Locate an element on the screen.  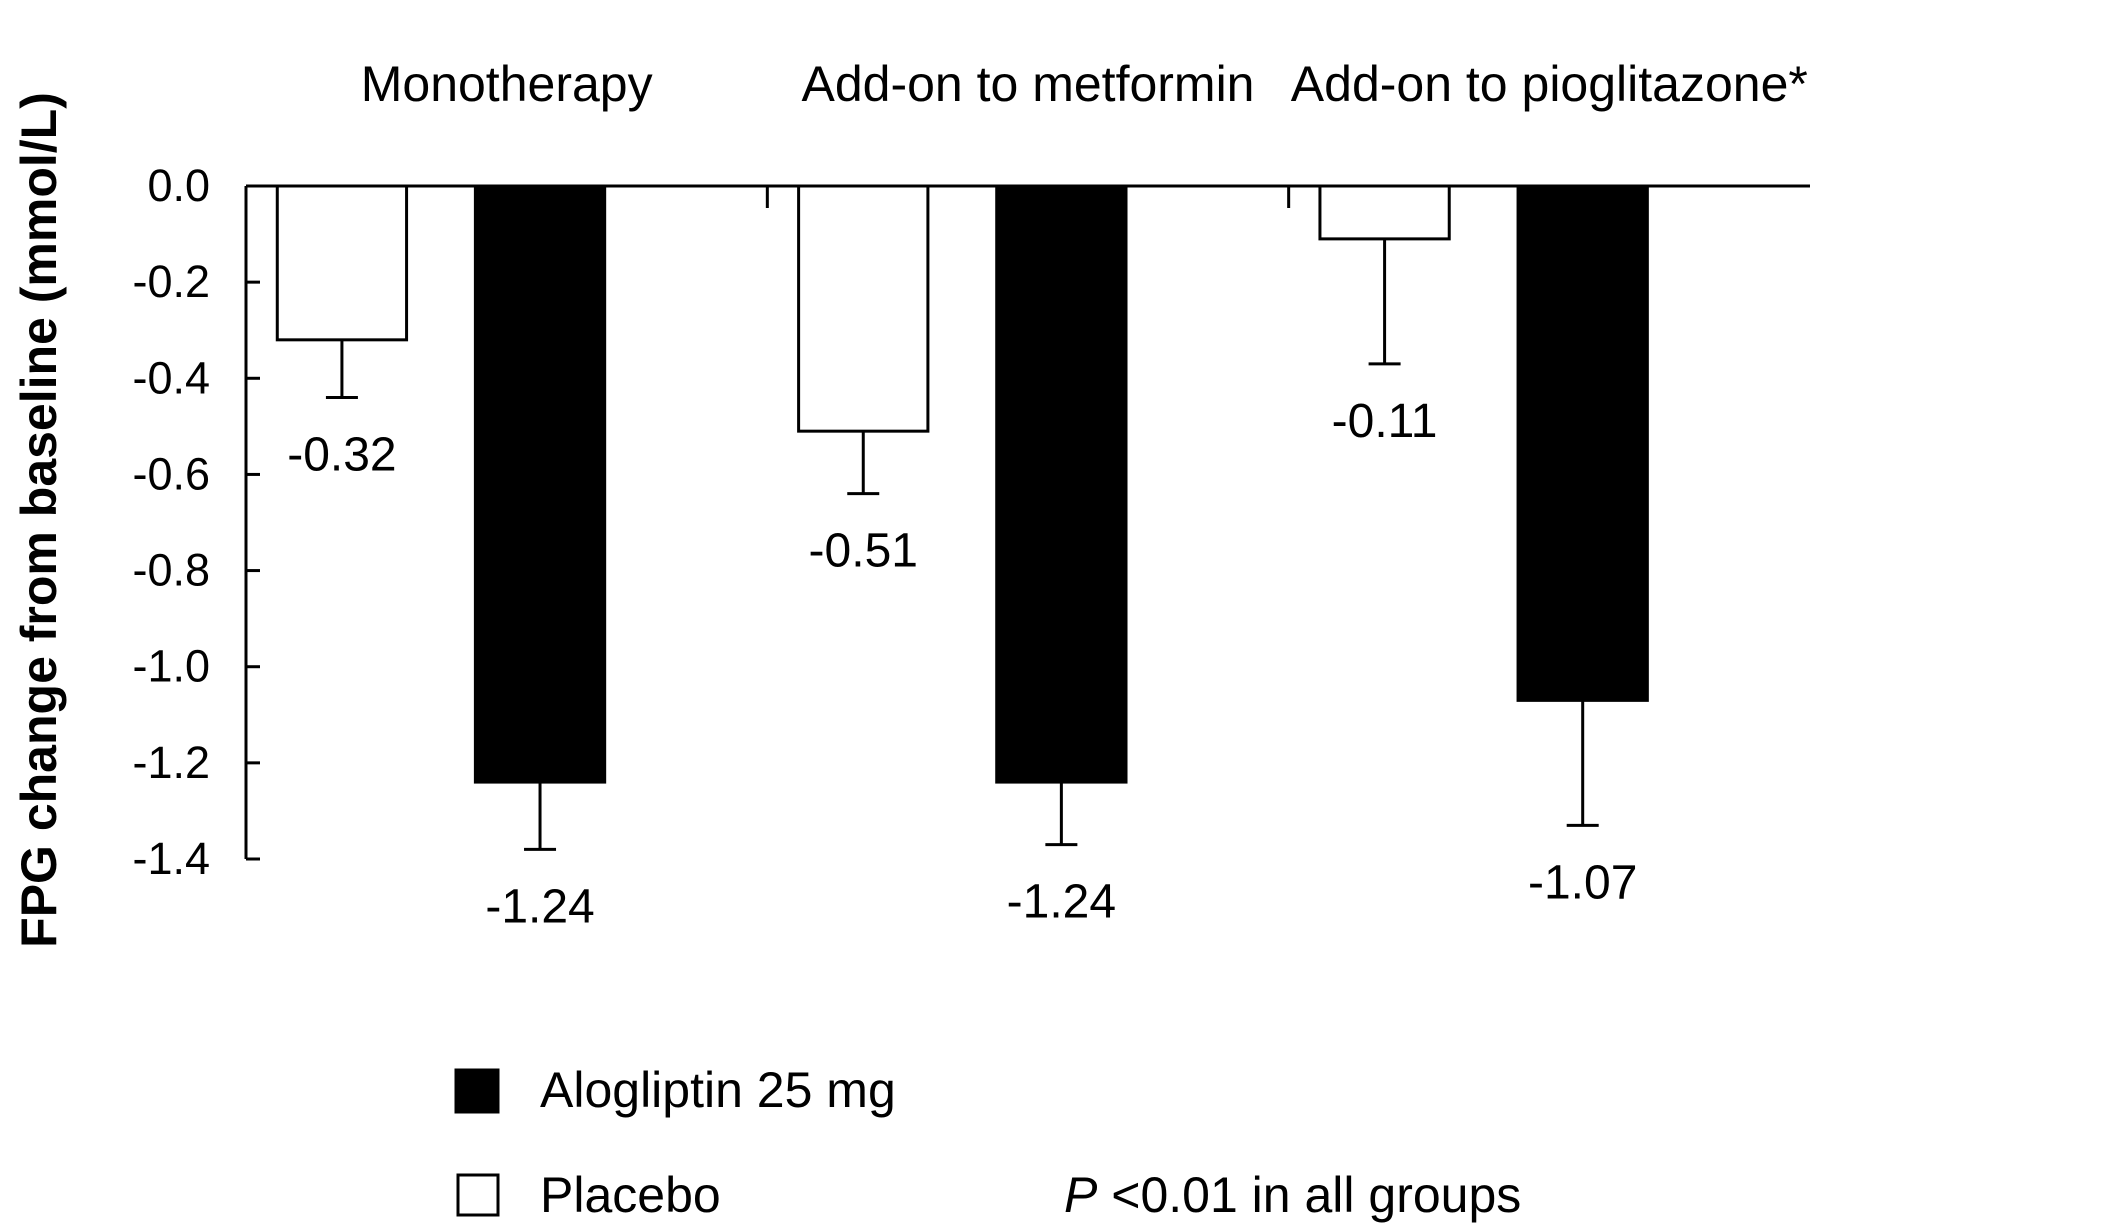
y-tick-label: -0.6 is located at coordinates (171, 473).